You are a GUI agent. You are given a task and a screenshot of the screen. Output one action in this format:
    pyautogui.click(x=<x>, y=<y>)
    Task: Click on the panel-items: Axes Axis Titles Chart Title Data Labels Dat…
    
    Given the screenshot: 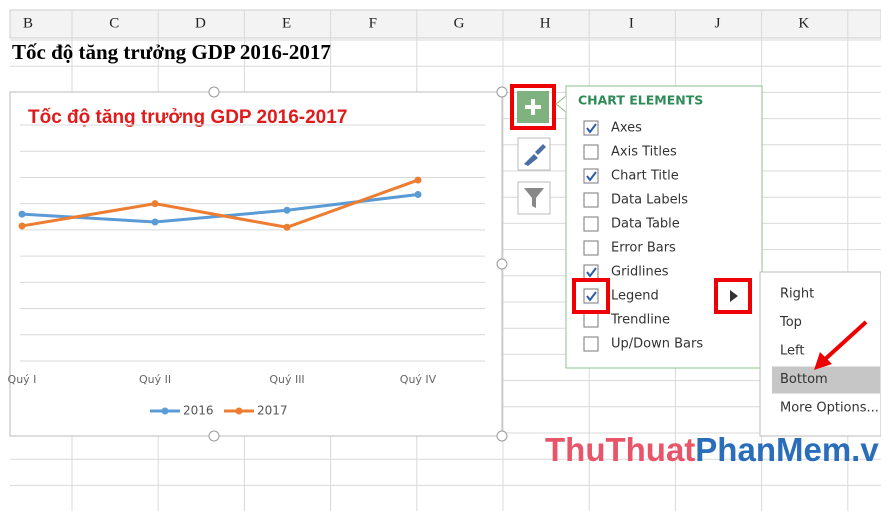 What is the action you would take?
    pyautogui.click(x=643, y=236)
    